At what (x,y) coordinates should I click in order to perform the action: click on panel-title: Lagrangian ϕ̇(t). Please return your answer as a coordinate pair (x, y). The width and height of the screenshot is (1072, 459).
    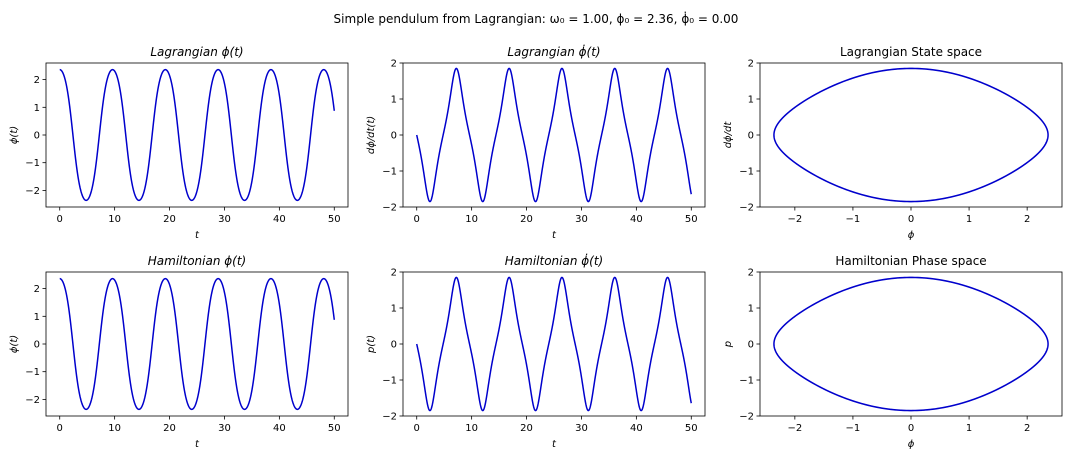
    Looking at the image, I should click on (553, 51).